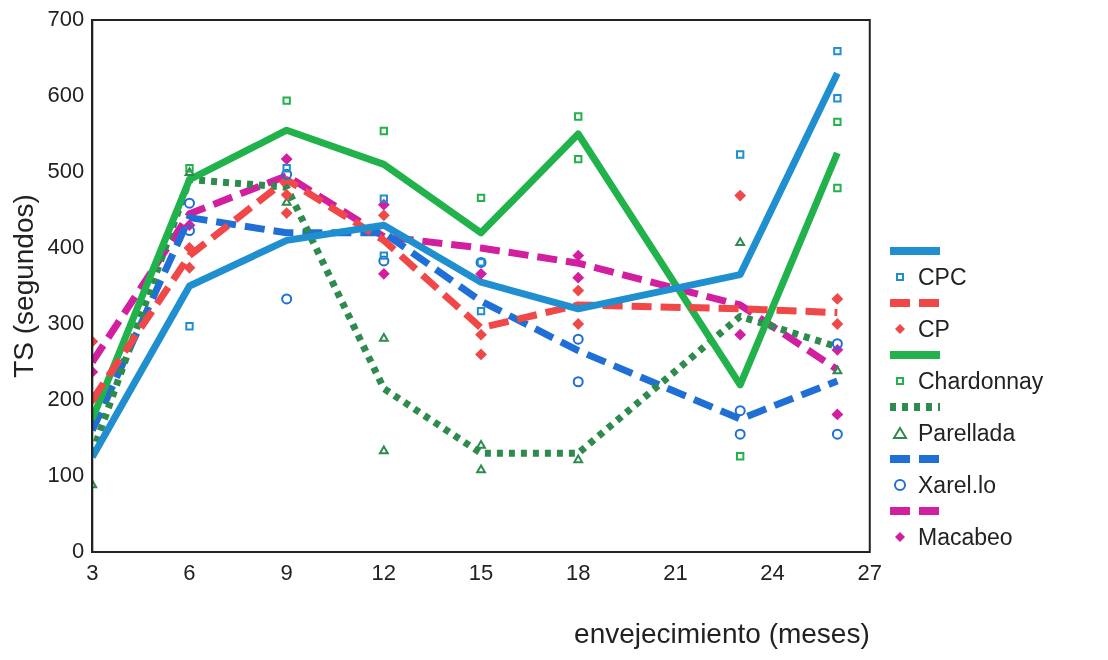  Describe the element at coordinates (772, 573) in the screenshot. I see `x-tick-label: 24` at that location.